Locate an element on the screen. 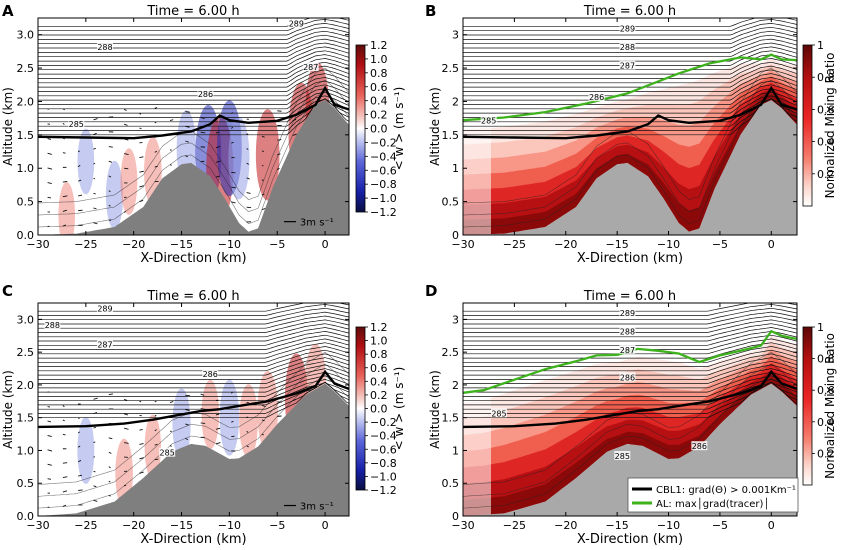  axes-frame is located at coordinates (193, 126).